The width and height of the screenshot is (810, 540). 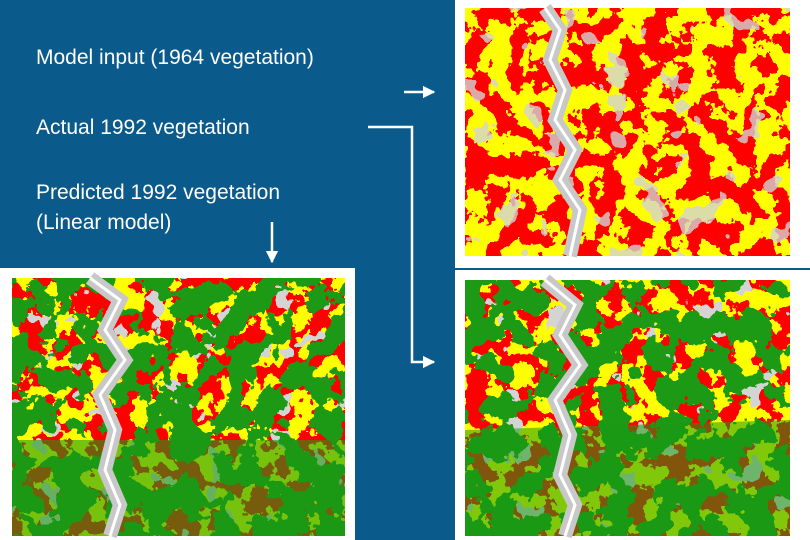 I want to click on label-input: Model input (1964 vegetation), so click(x=175, y=57).